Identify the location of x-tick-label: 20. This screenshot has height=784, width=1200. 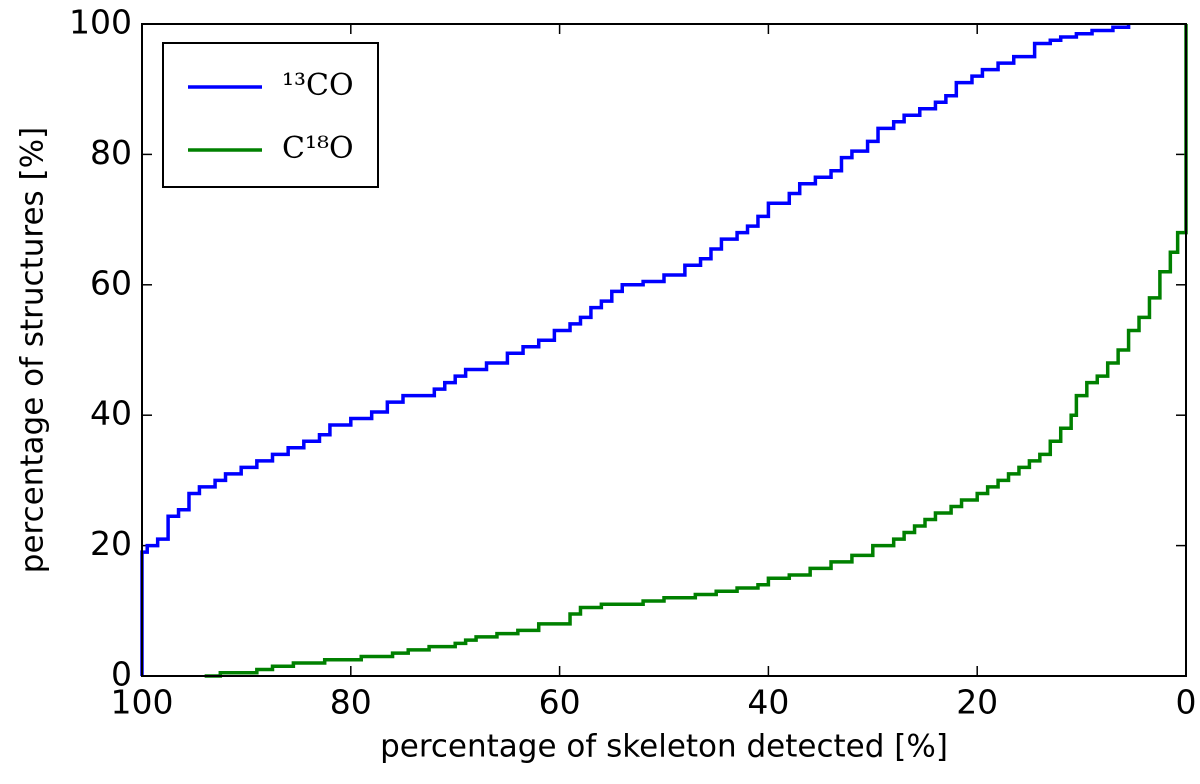
(977, 702).